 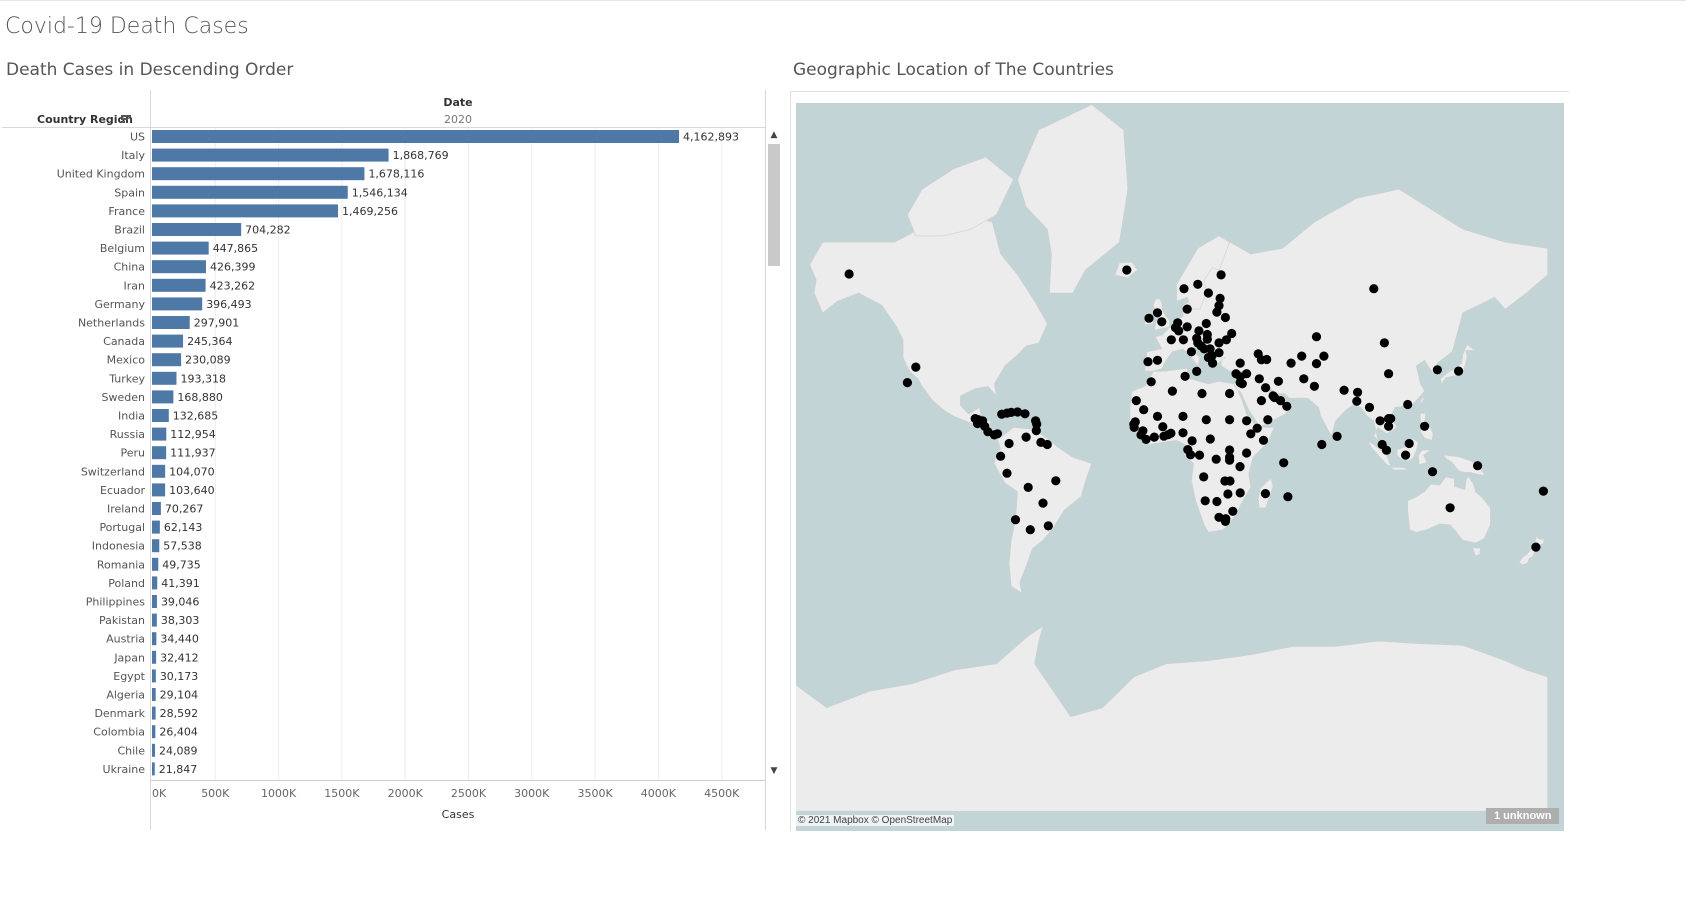 What do you see at coordinates (458, 119) in the screenshot?
I see `column-header-year: 2020` at bounding box center [458, 119].